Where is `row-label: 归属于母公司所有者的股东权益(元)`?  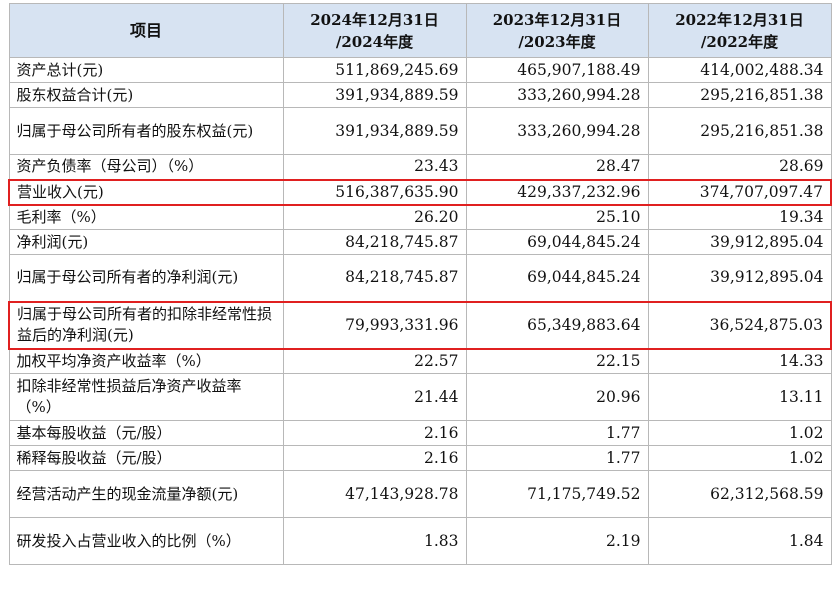
row-label: 归属于母公司所有者的股东权益(元) is located at coordinates (146, 131).